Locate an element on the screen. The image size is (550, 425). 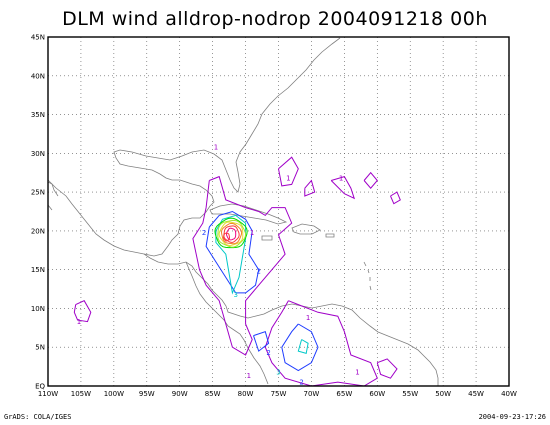
coastline-lesser-antilles is located at coordinates (367, 276).